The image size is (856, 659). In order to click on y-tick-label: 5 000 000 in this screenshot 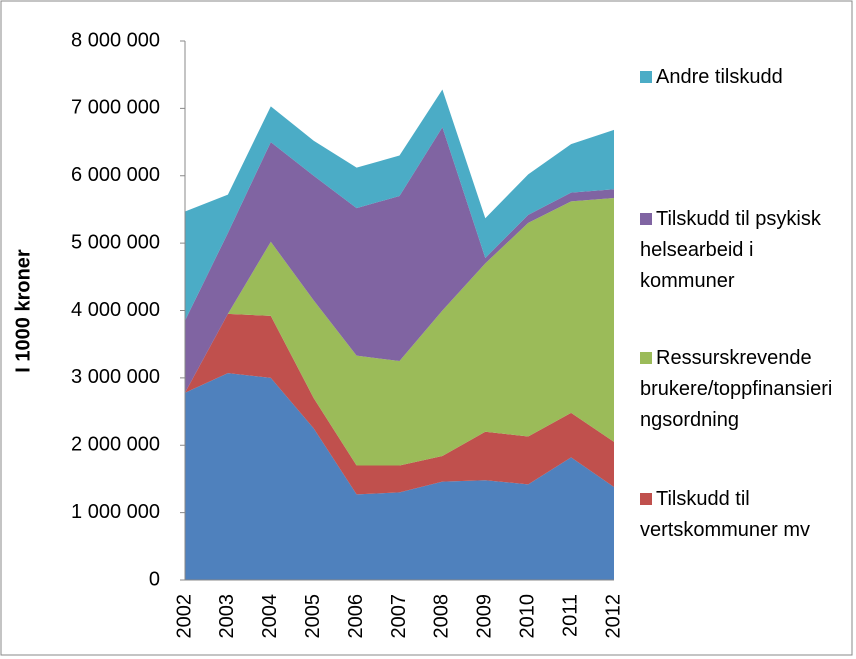, I will do `click(115, 242)`.